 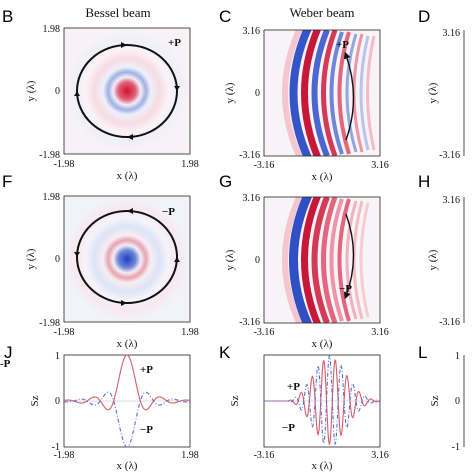 I want to click on panel-k: K +P −P Sz -3.16 3.16 x (λ), so click(x=304, y=407).